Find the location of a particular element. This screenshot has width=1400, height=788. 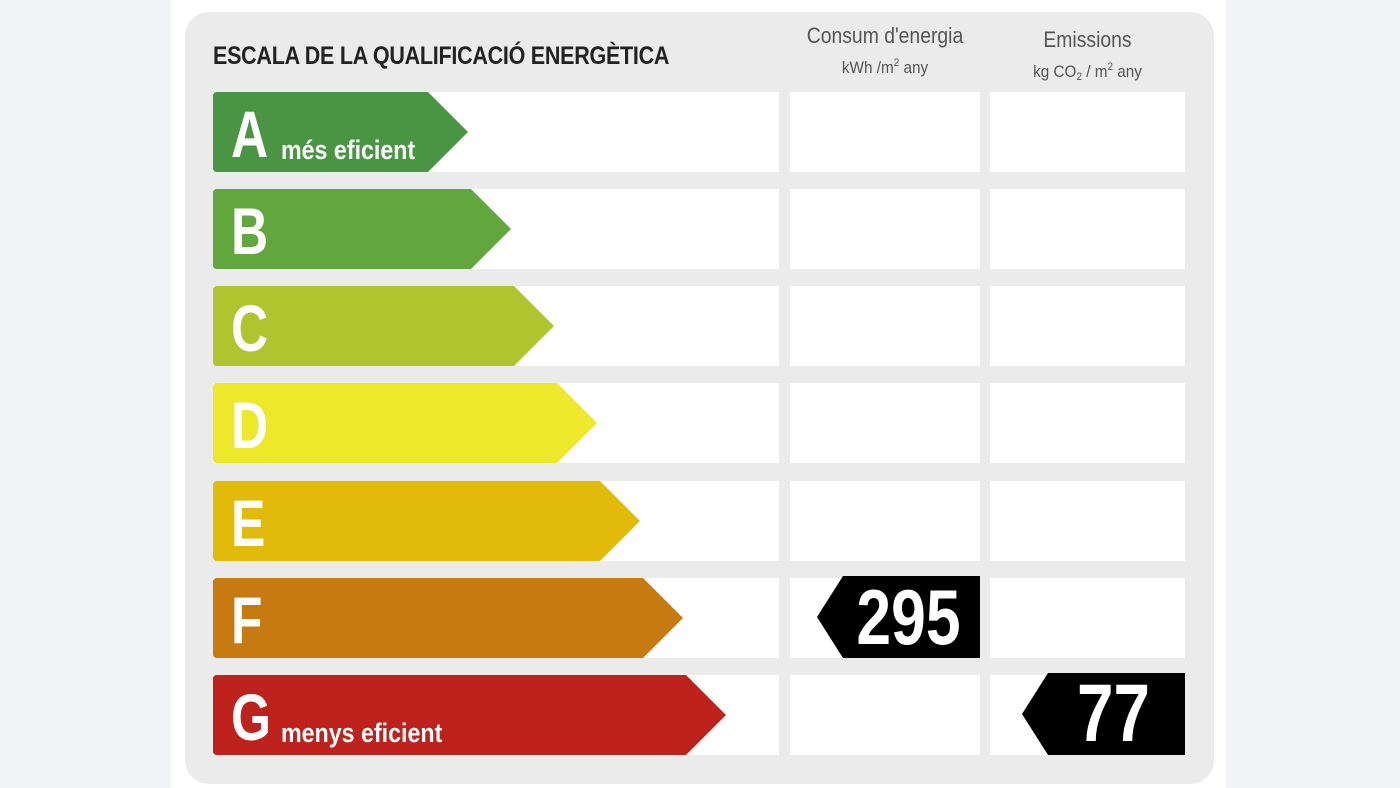

rating-letter: D is located at coordinates (250, 425).